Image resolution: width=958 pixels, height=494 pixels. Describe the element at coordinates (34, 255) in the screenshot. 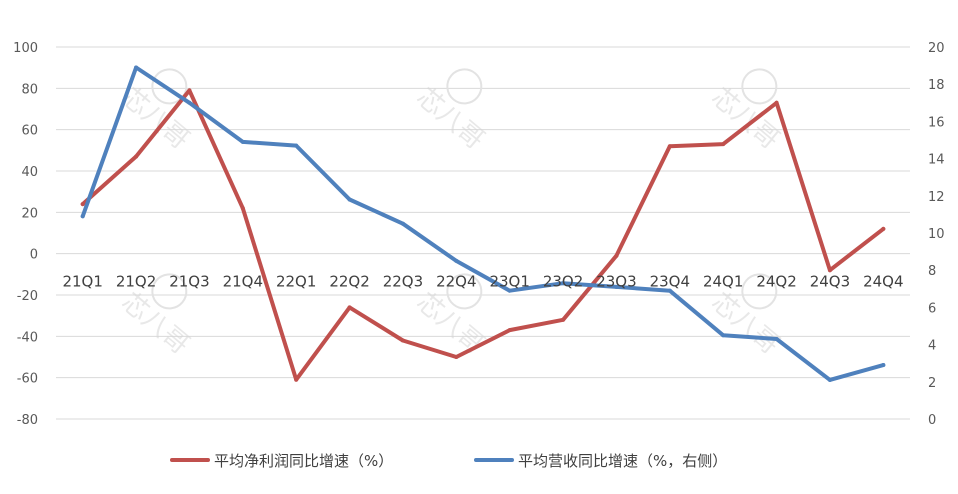

I see `left-tick-label: 0` at that location.